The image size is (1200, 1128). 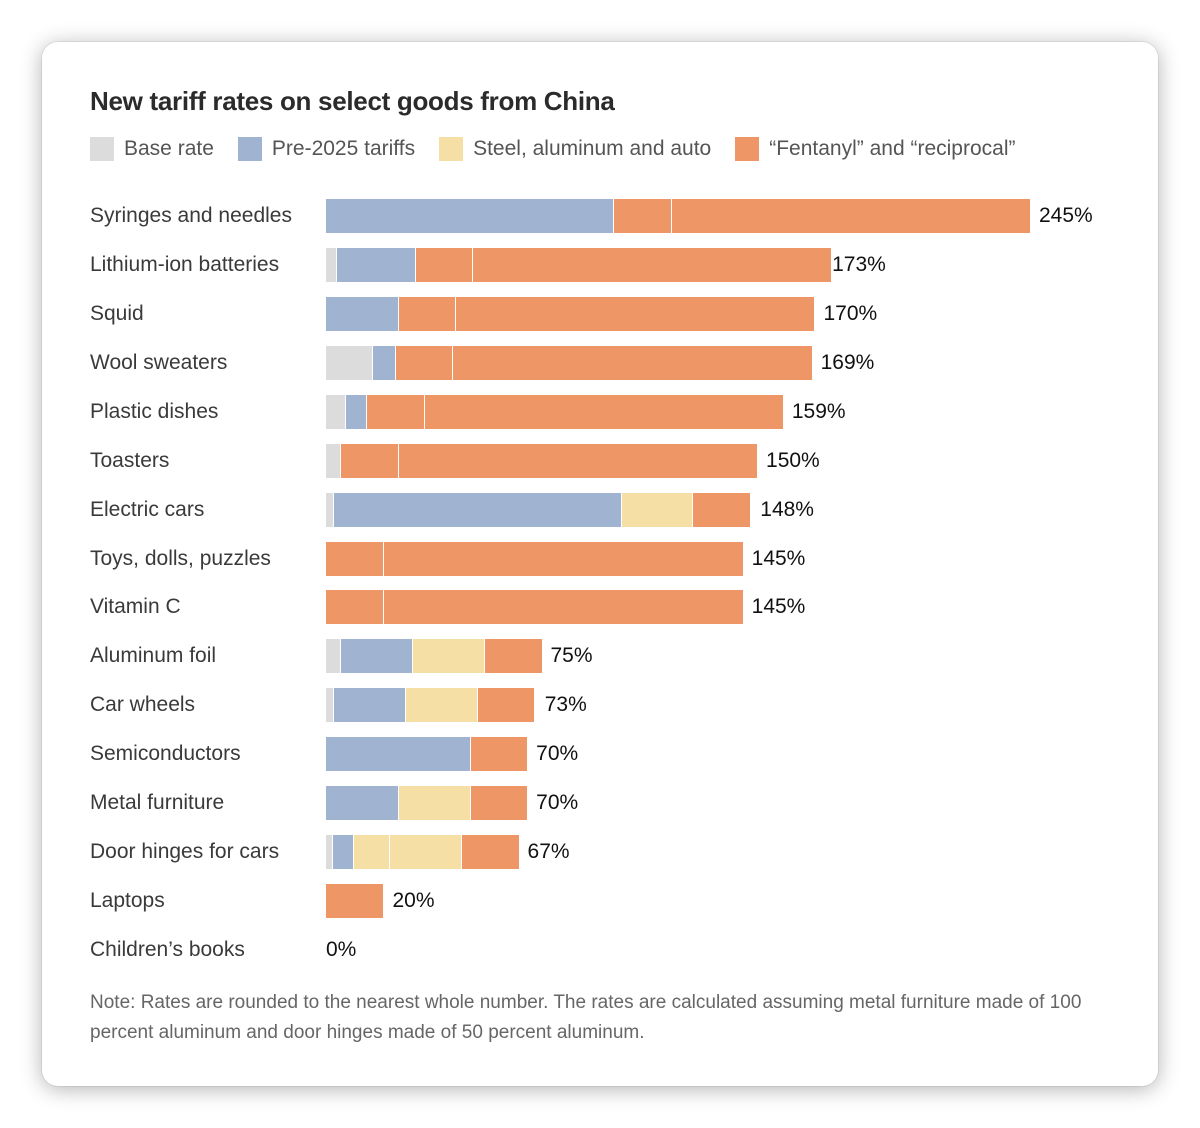 I want to click on legend-label-pre-2025-tariffs: Pre-2025 tariffs, so click(x=343, y=148).